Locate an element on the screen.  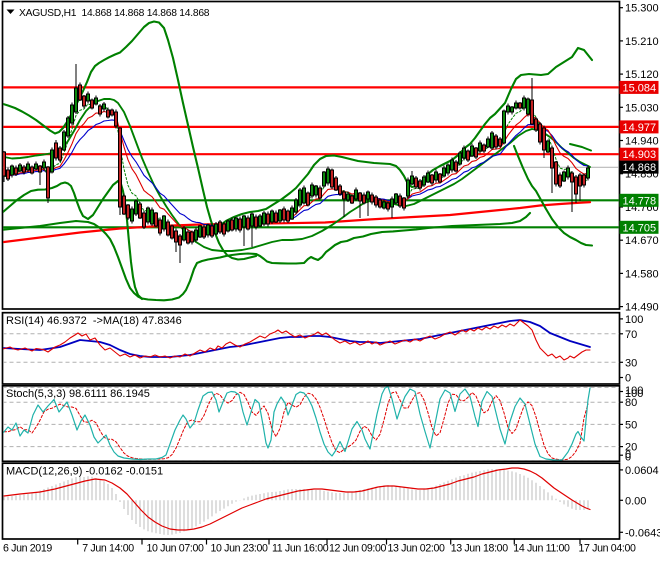
svg-text: 14 Jun 11:00 is located at coordinates (541, 549).